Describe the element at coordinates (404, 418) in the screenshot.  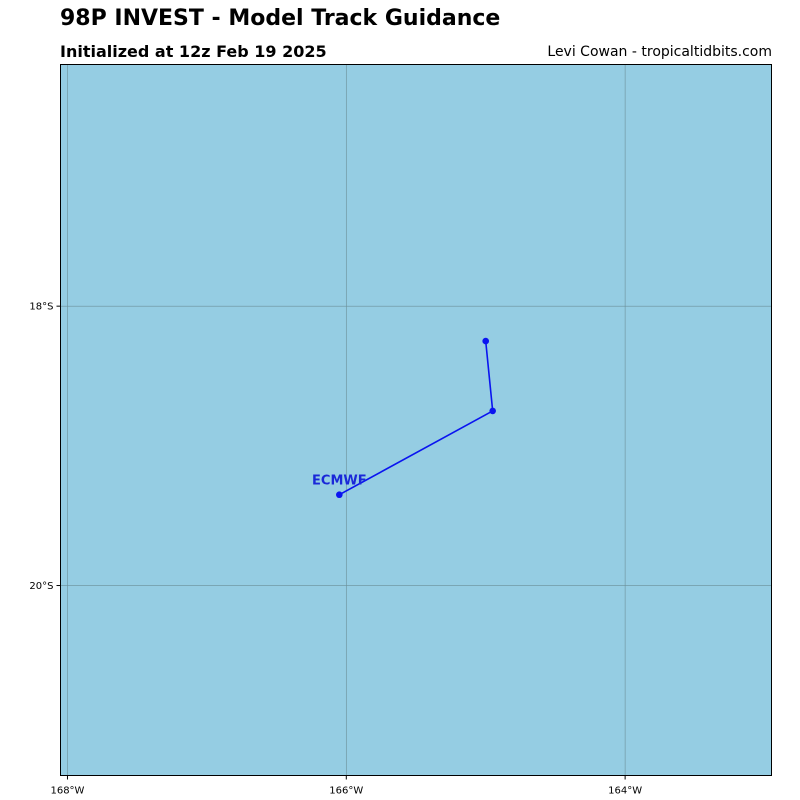
I see `model-tracks: ECMWF` at that location.